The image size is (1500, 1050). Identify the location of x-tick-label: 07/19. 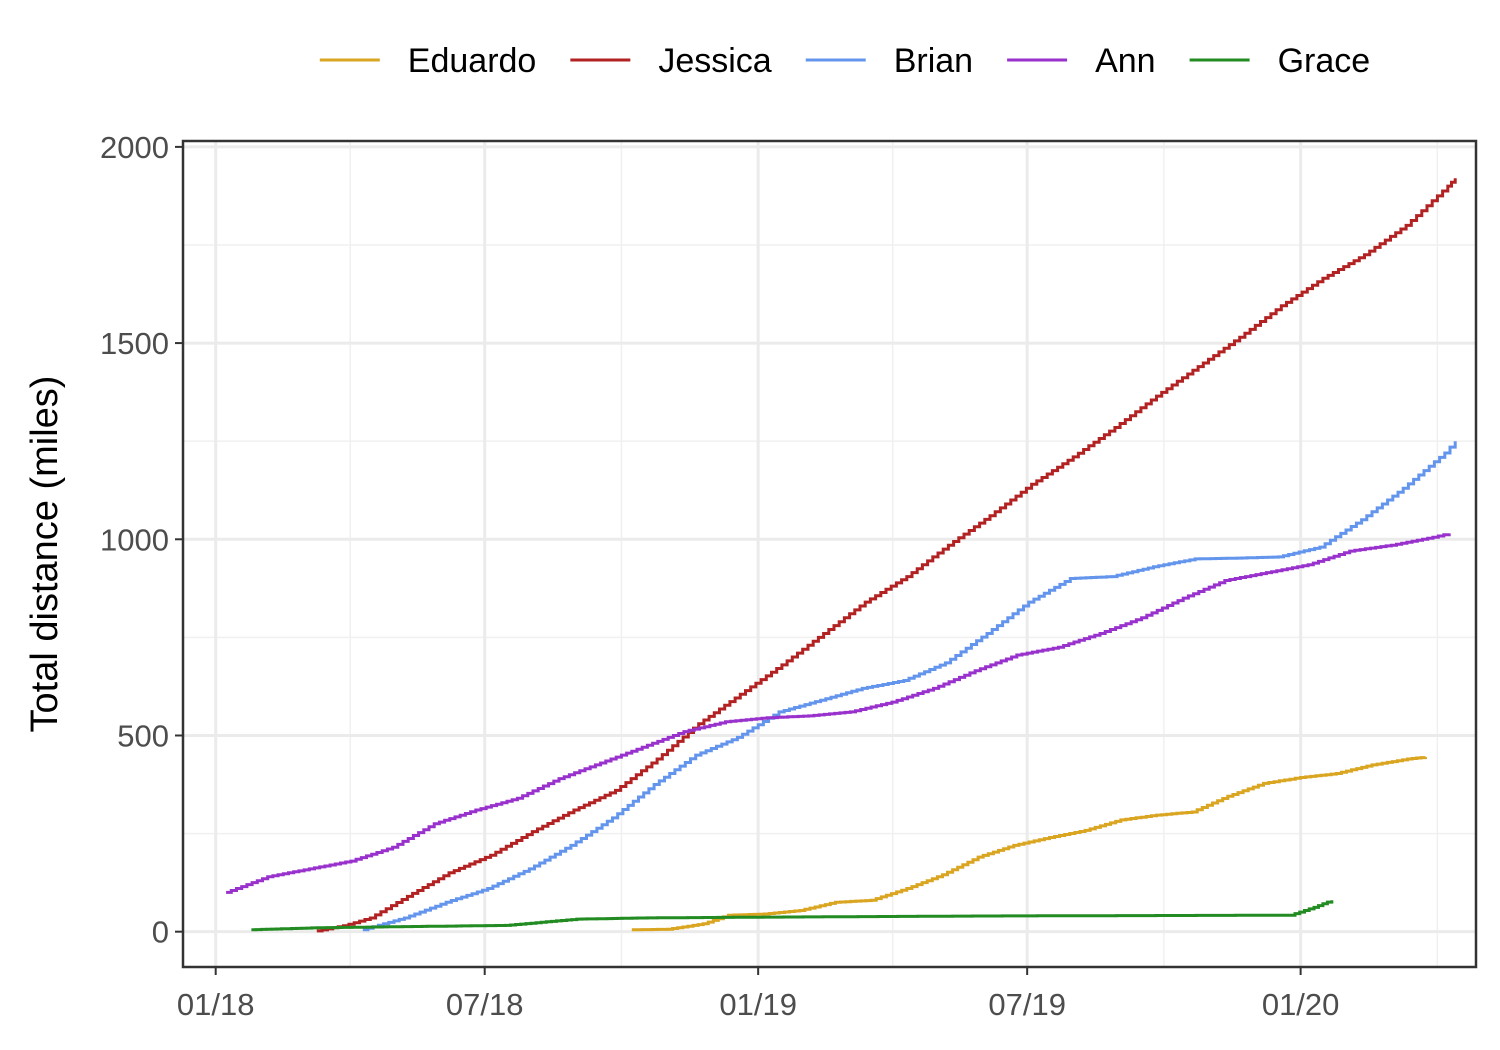
(1027, 1004).